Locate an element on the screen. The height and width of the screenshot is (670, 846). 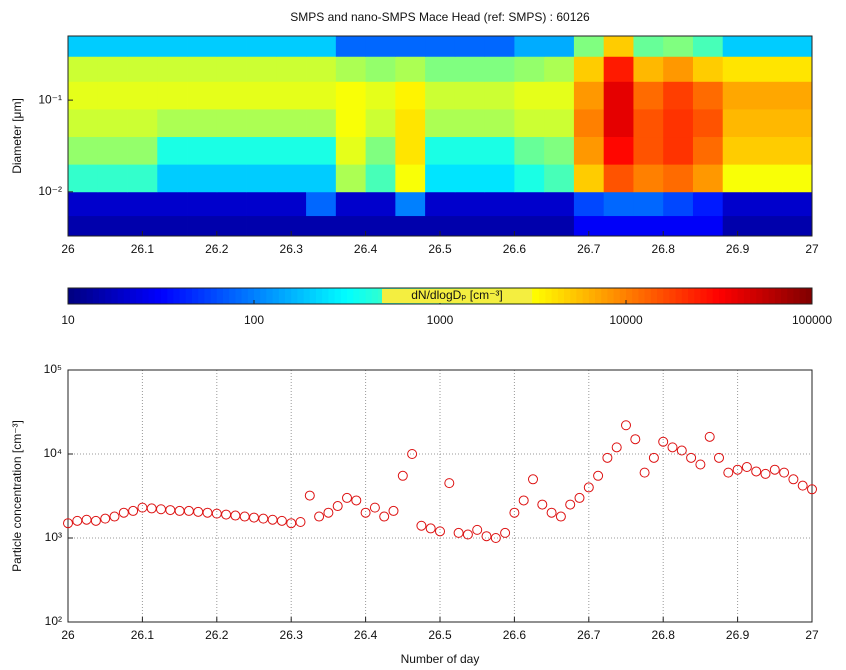
x-tick-label: 26.2 is located at coordinates (217, 635).